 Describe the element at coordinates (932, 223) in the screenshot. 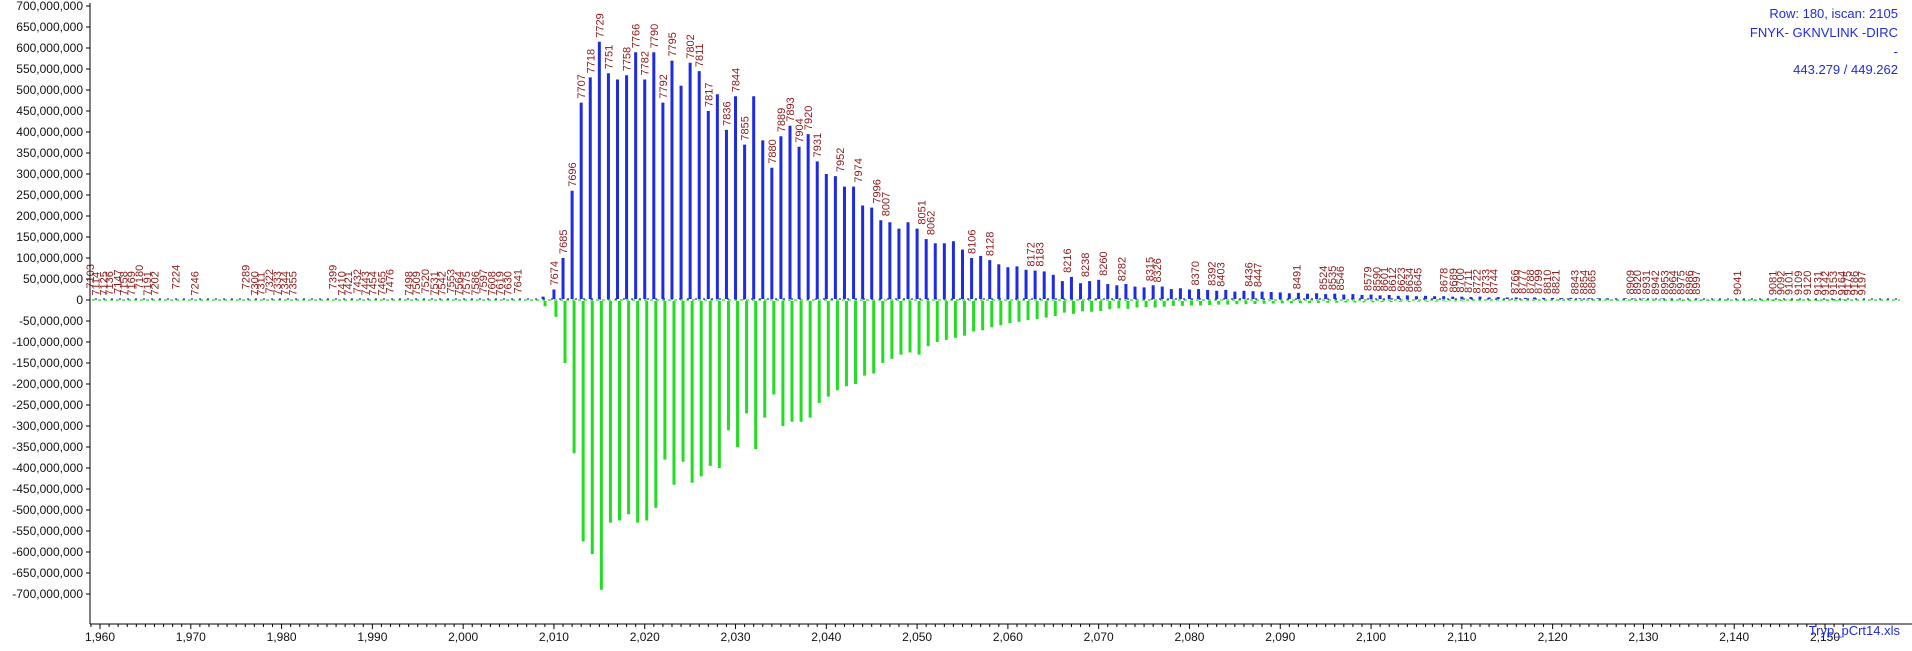

I see `peak-label: 8062` at that location.